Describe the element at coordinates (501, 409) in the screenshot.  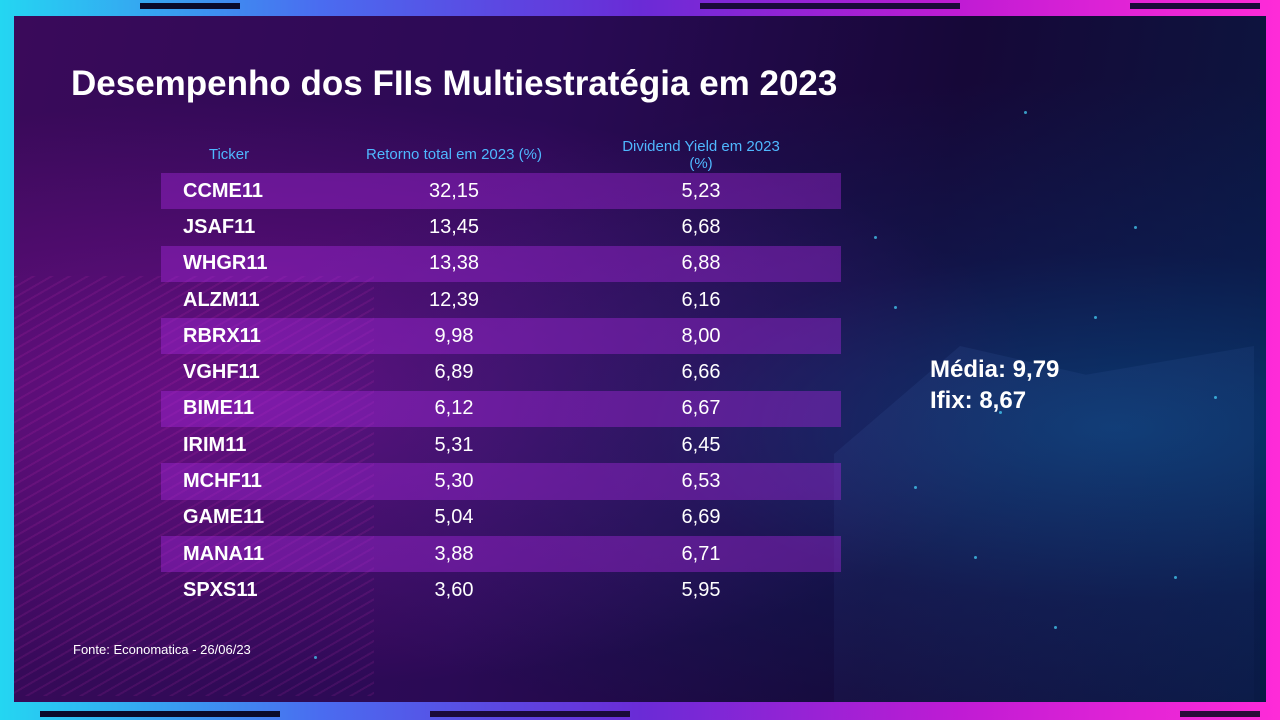
I see `table-row: BIME11 6,12 6,67` at that location.